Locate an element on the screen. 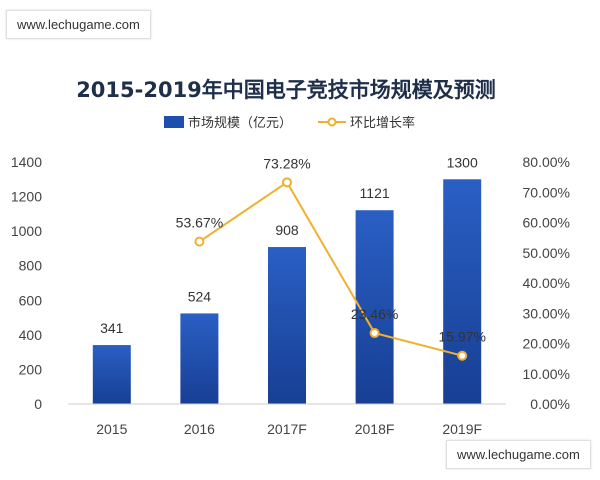  x-tick-label: 2015 is located at coordinates (111, 429).